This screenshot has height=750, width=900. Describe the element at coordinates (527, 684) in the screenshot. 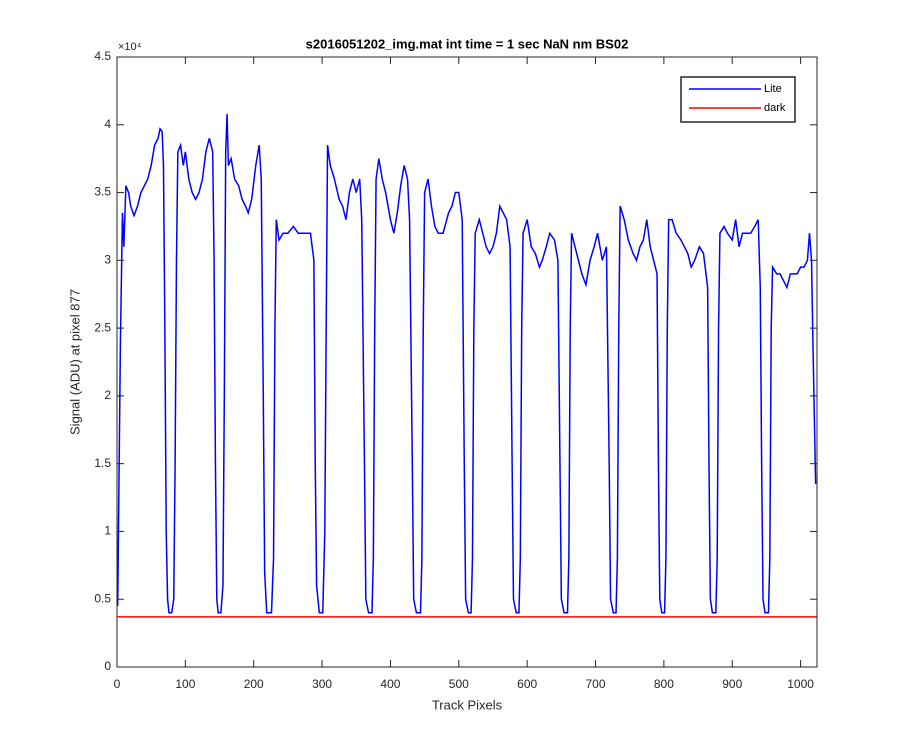

I see `x-tick-label: 600` at that location.